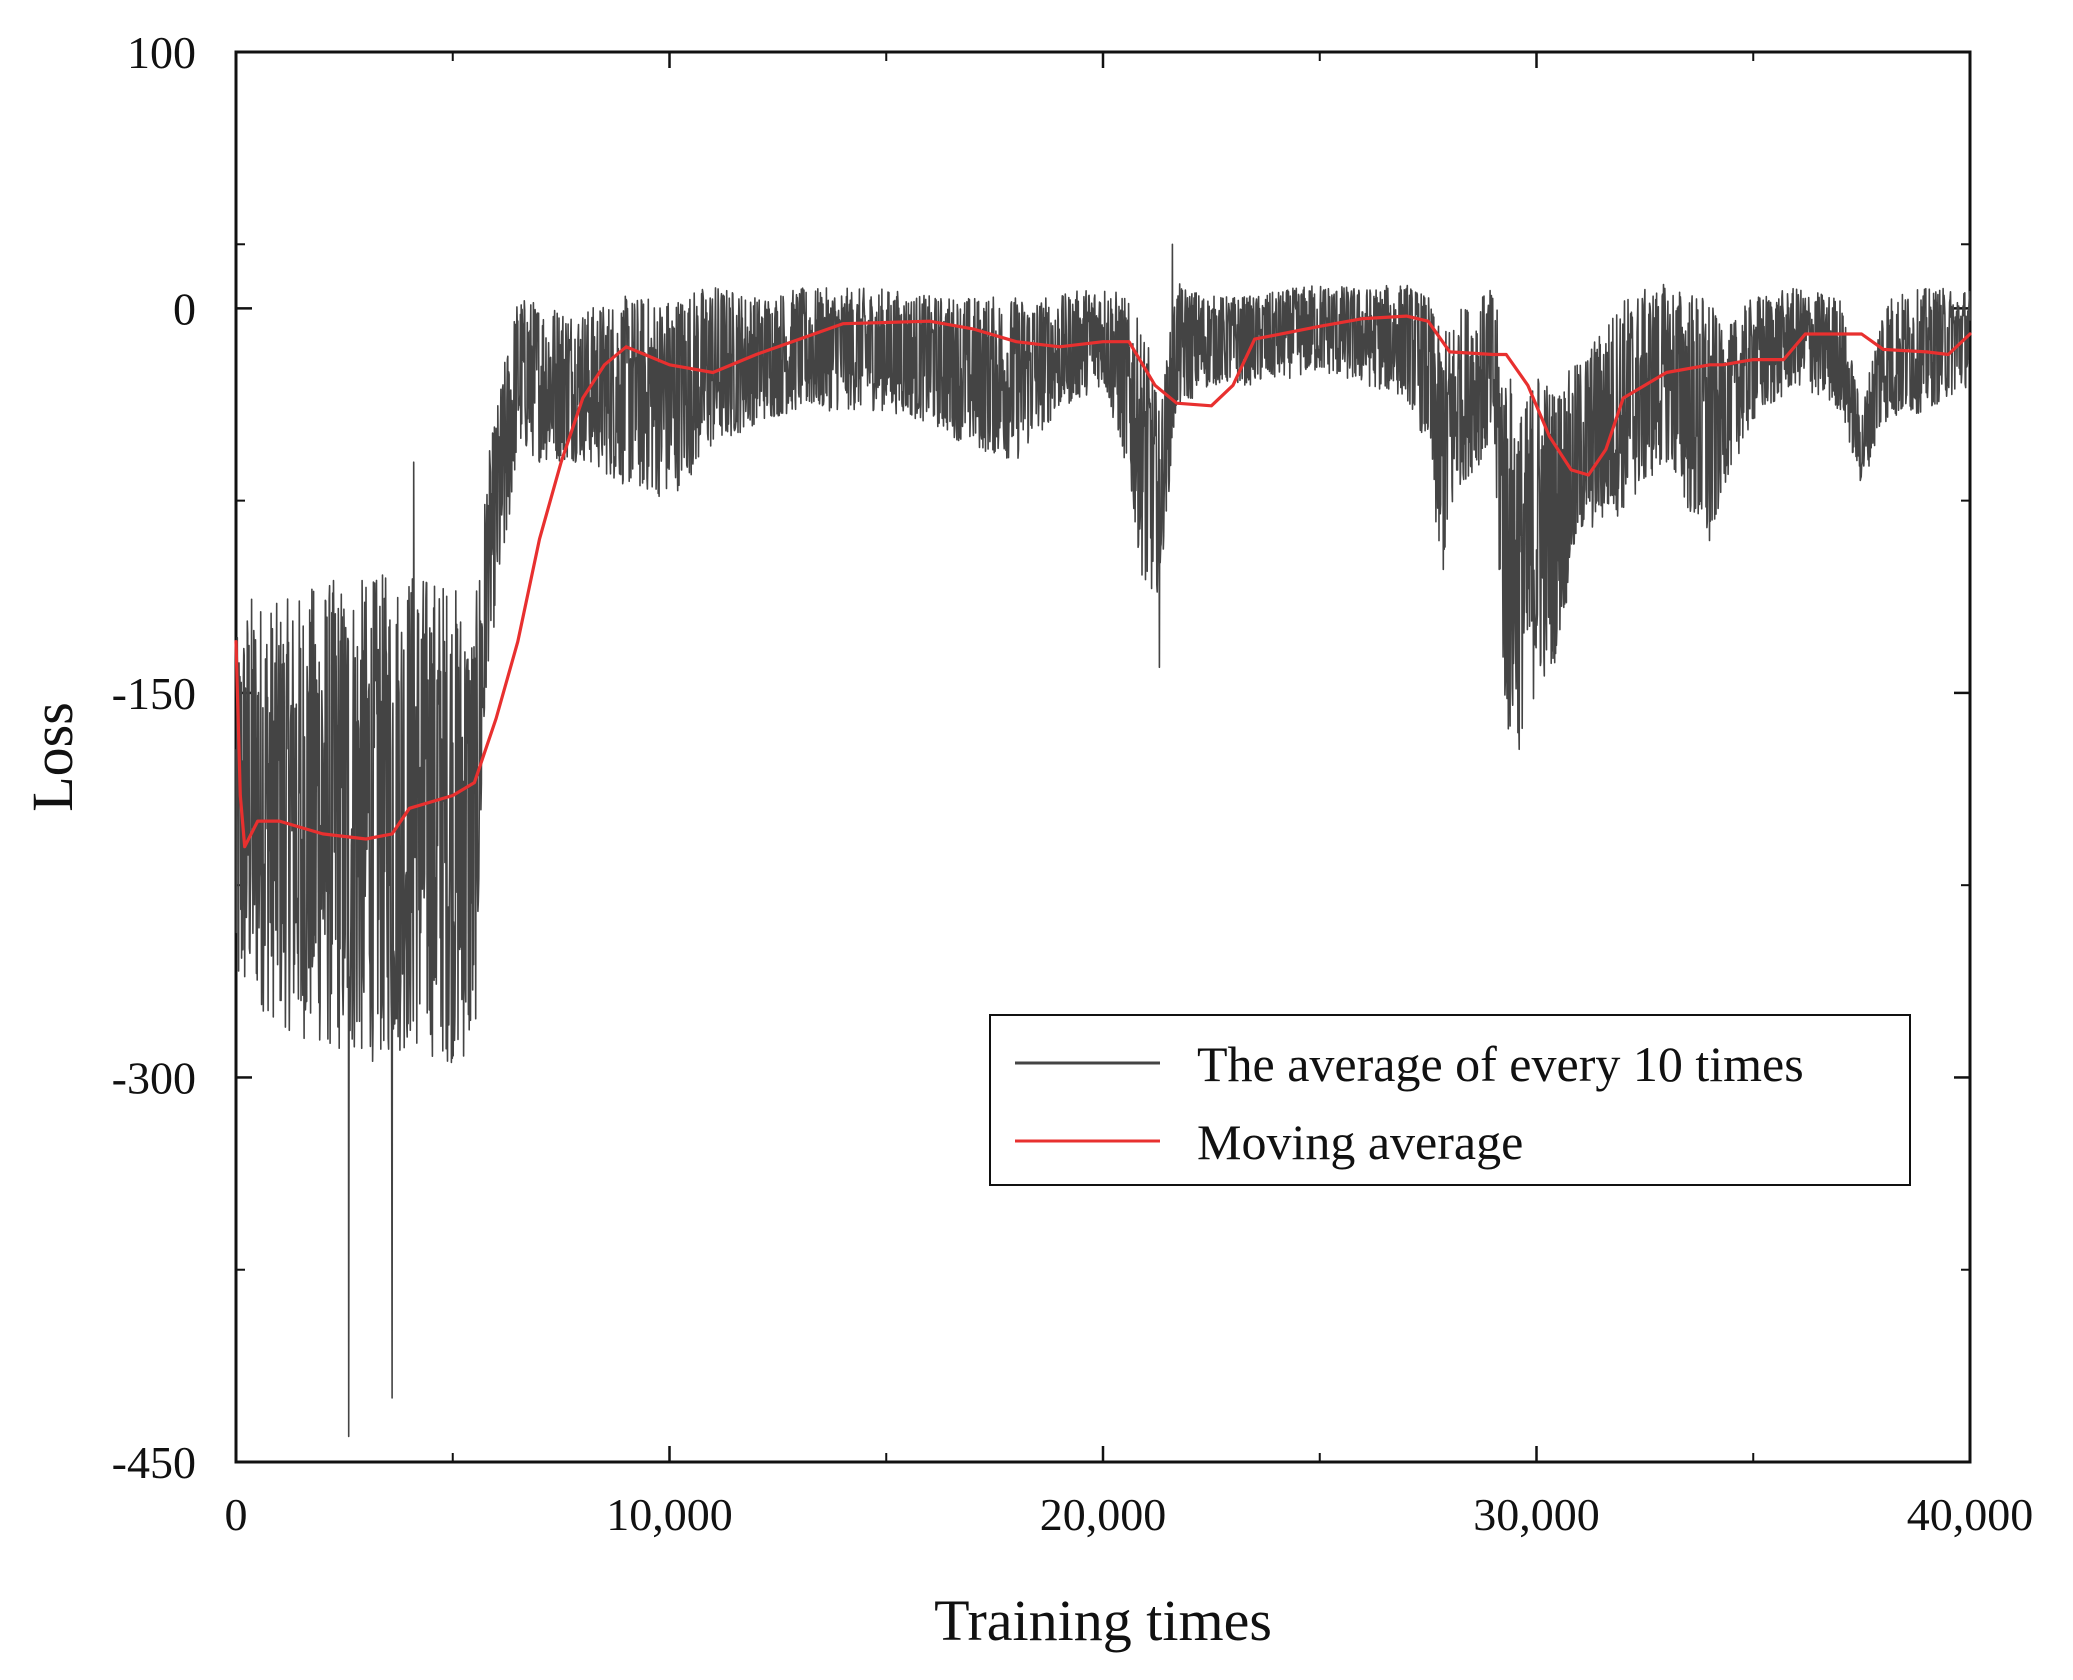 The height and width of the screenshot is (1680, 2073). I want to click on legend-label-moving-average: Moving average, so click(1360, 1142).